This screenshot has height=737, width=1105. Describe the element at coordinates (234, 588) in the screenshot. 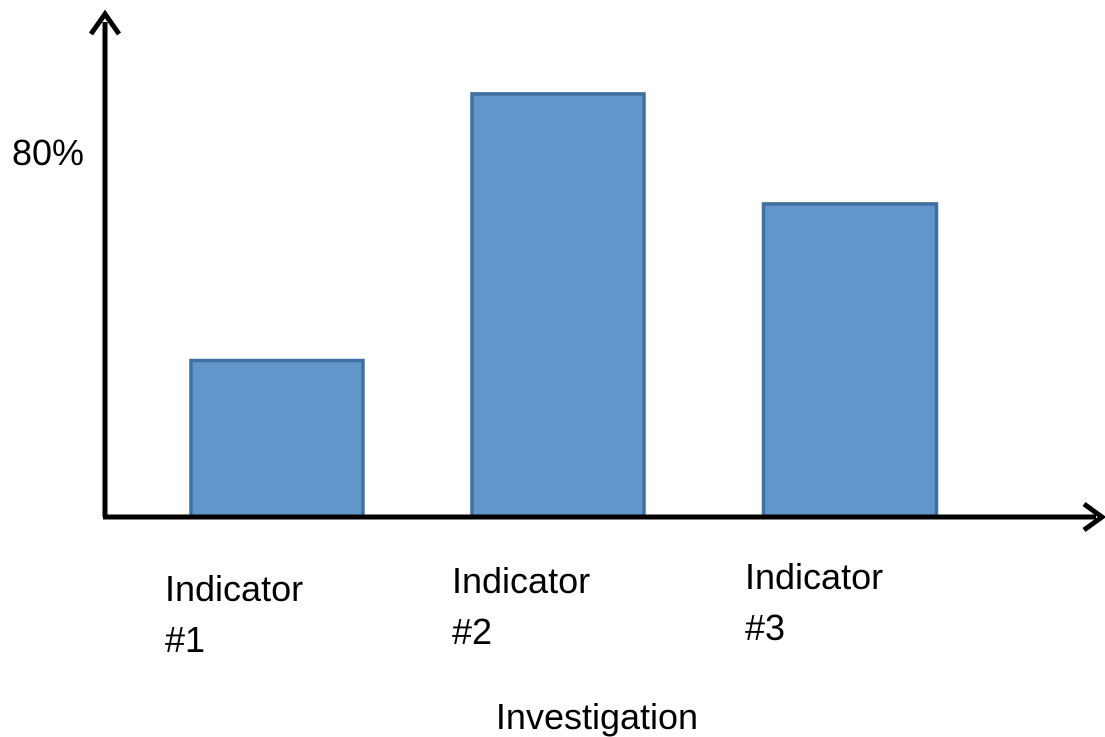

I see `category-label-1-line-1: Indicator` at that location.